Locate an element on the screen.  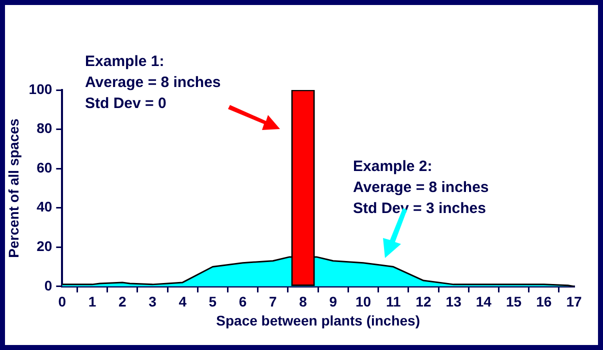
x-tick-label: 7 is located at coordinates (273, 302).